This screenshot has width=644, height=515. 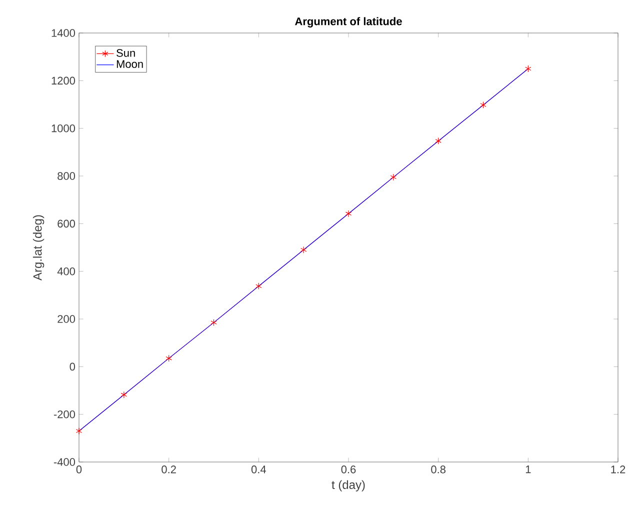 I want to click on y-tick-label: 600, so click(x=67, y=224).